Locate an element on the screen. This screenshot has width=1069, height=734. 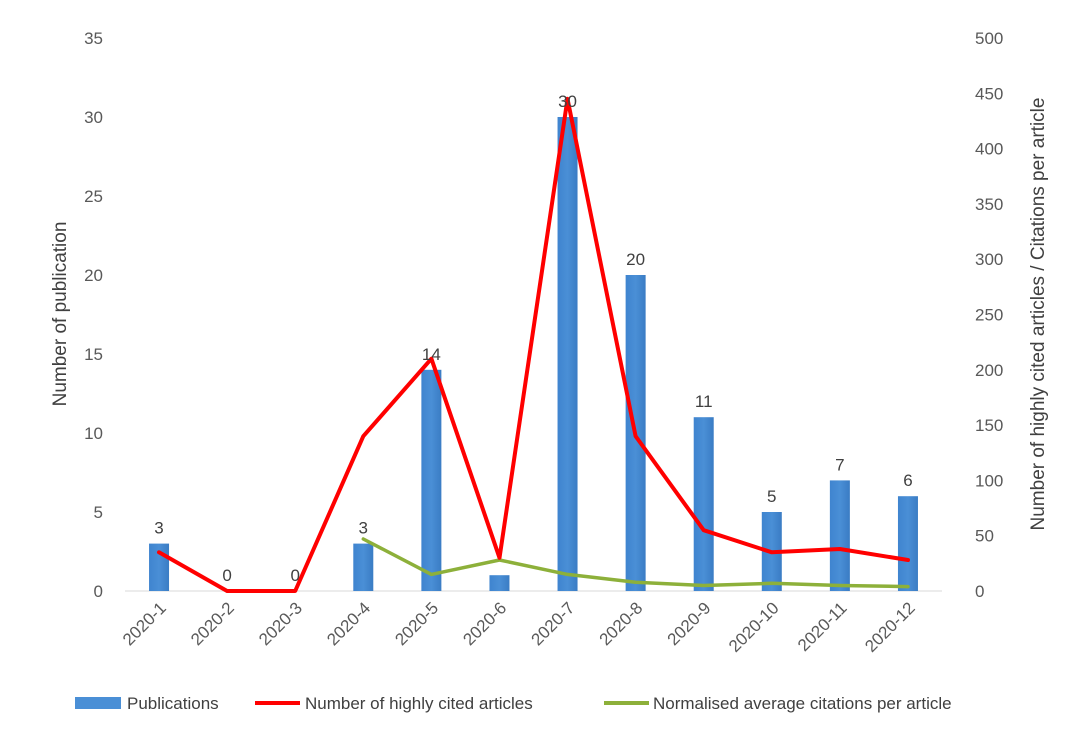
y-right-tick-label: 400 is located at coordinates (989, 149).